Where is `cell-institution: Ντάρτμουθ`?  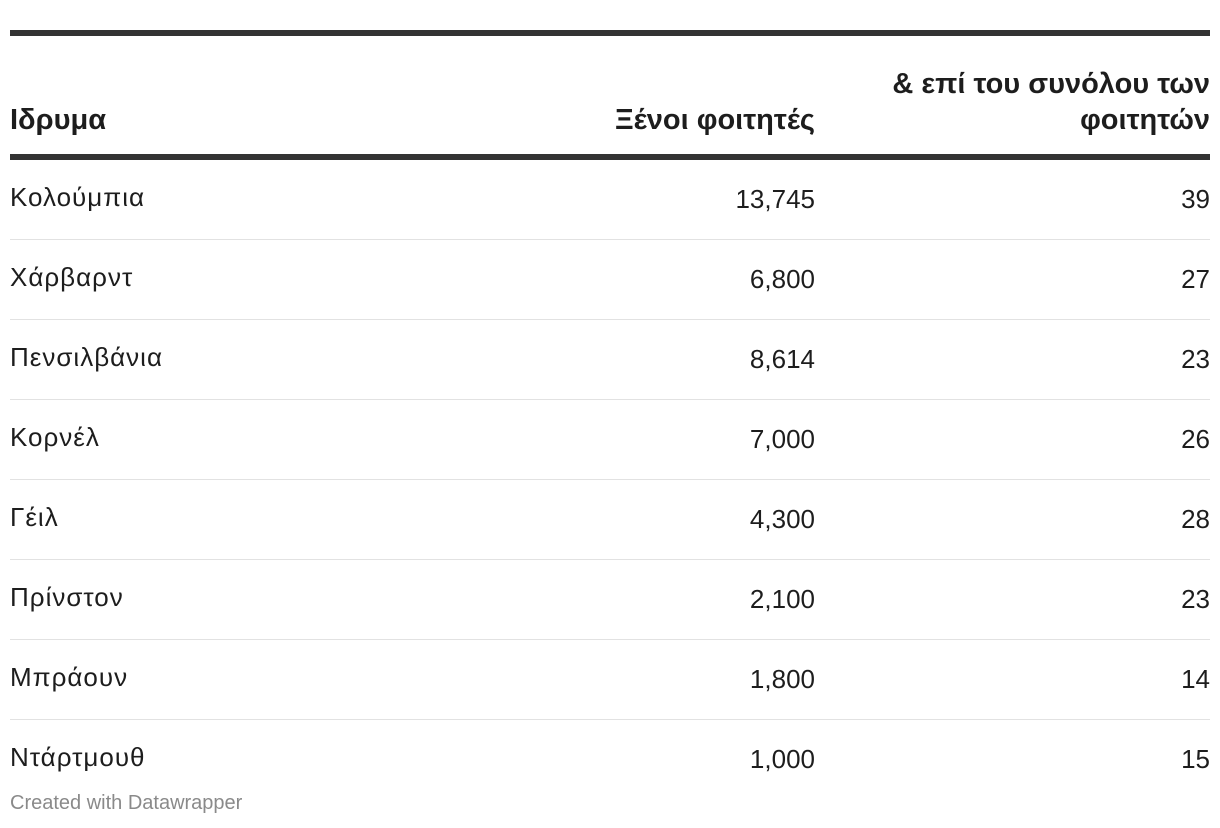 cell-institution: Ντάρτμουθ is located at coordinates (78, 757).